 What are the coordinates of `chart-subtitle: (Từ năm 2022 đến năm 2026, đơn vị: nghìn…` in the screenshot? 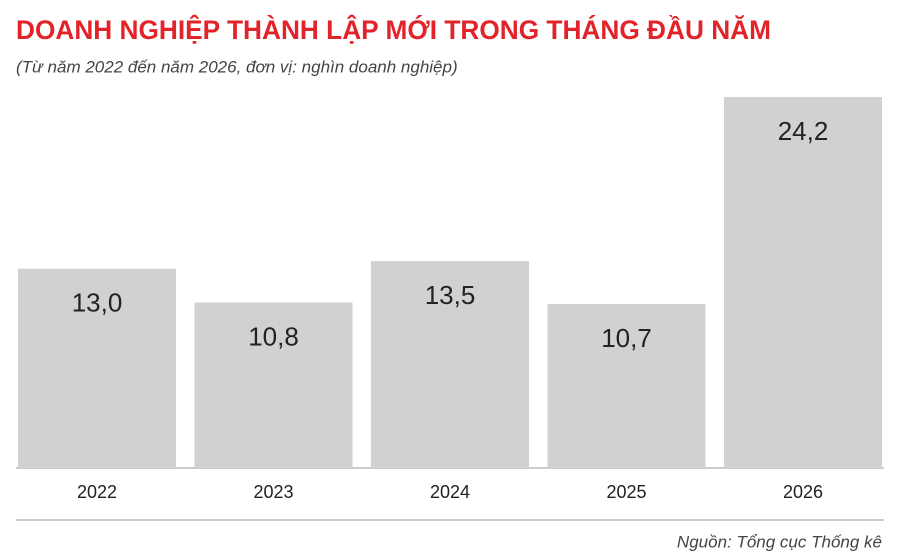 It's located at (237, 66).